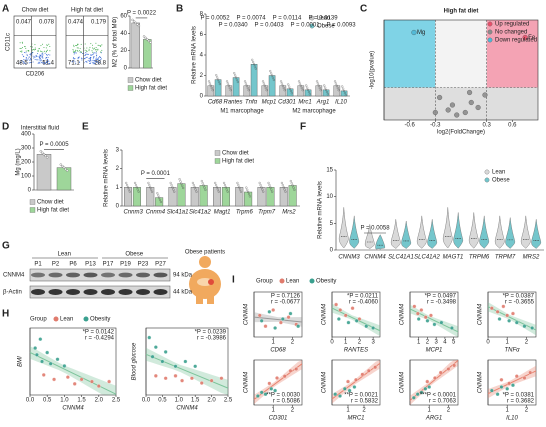 This screenshot has width=546, height=427. Describe the element at coordinates (434, 382) in the screenshot. I see `confidence-band` at that location.